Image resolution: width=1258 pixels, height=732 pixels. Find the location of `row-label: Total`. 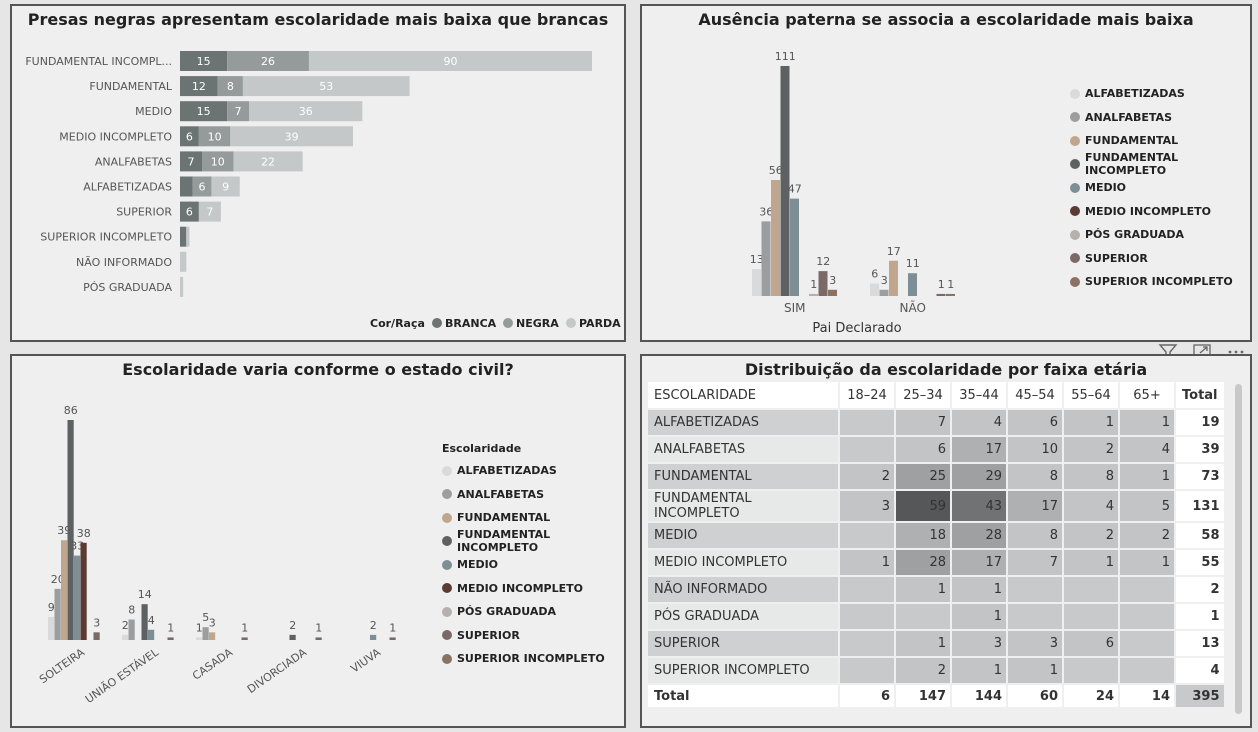

row-label: Total is located at coordinates (743, 696).